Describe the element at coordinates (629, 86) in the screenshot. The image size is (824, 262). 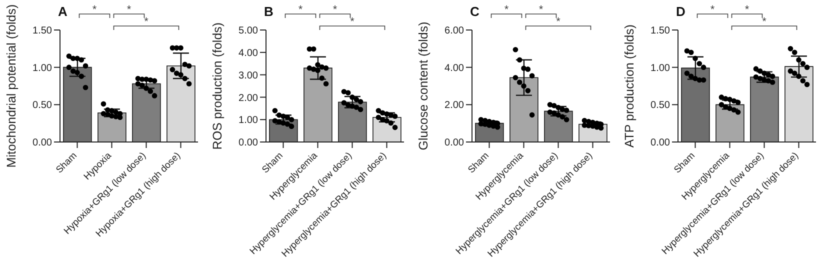
I see `y-axis-title: ATP production (folds)` at that location.